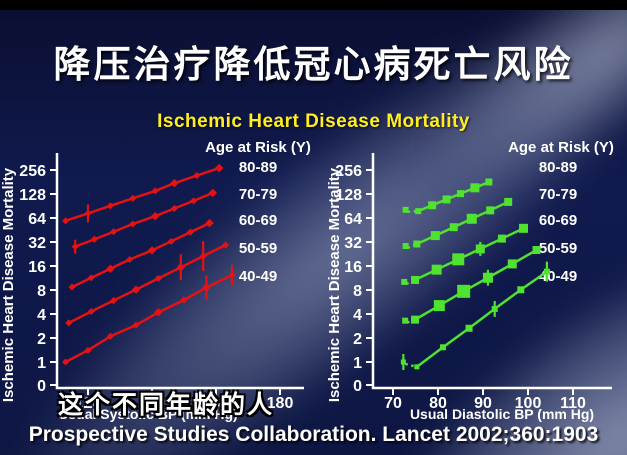 The height and width of the screenshot is (455, 627). I want to click on y-tick-label: 1, so click(357, 363).